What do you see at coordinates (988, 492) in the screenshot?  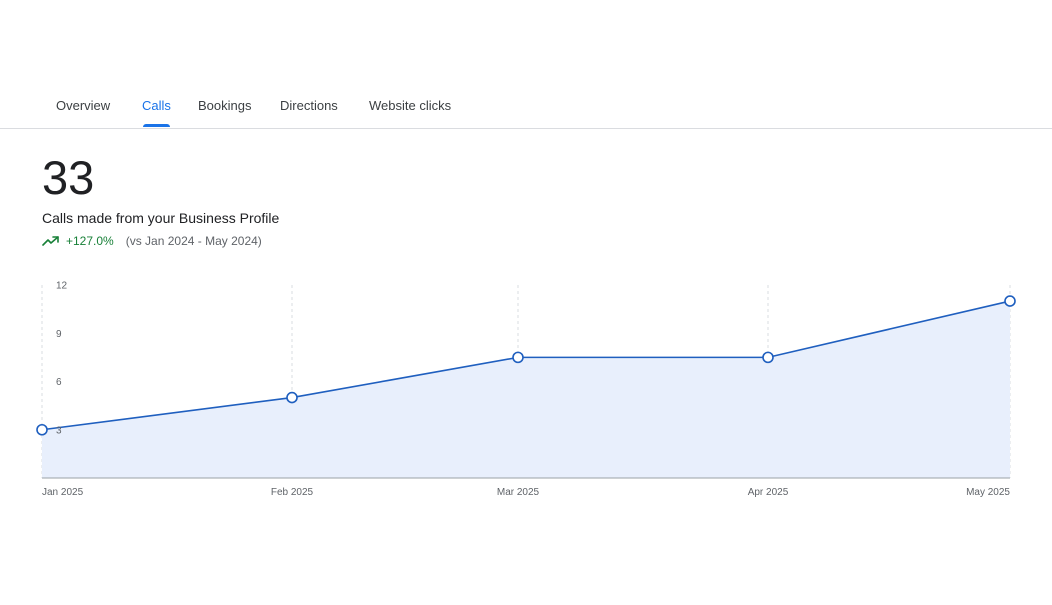 I see `x-tick-label: May 2025` at bounding box center [988, 492].